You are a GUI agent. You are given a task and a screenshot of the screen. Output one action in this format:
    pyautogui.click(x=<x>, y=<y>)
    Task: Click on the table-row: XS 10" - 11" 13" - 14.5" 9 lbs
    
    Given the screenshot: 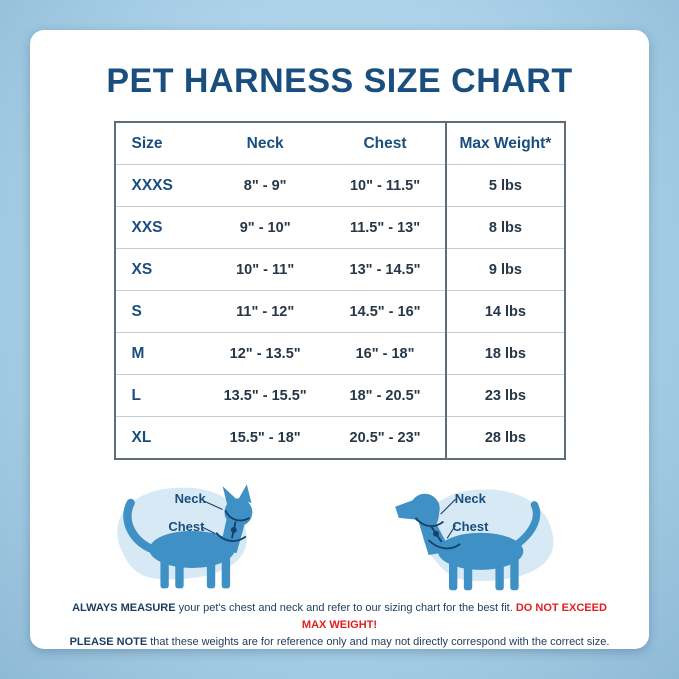 What is the action you would take?
    pyautogui.click(x=339, y=269)
    